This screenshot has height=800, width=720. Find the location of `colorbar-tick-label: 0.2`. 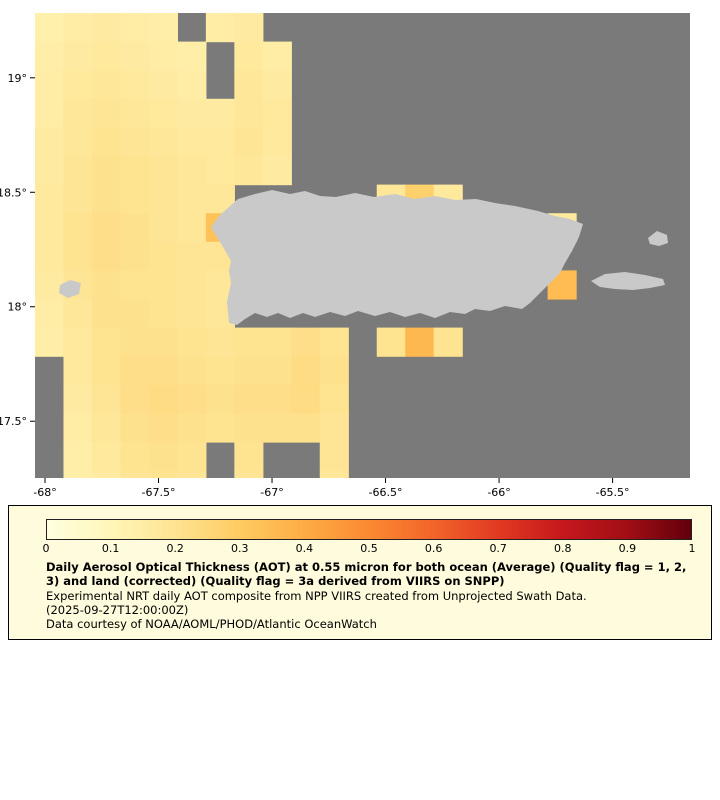

colorbar-tick-label: 0.2 is located at coordinates (175, 548).